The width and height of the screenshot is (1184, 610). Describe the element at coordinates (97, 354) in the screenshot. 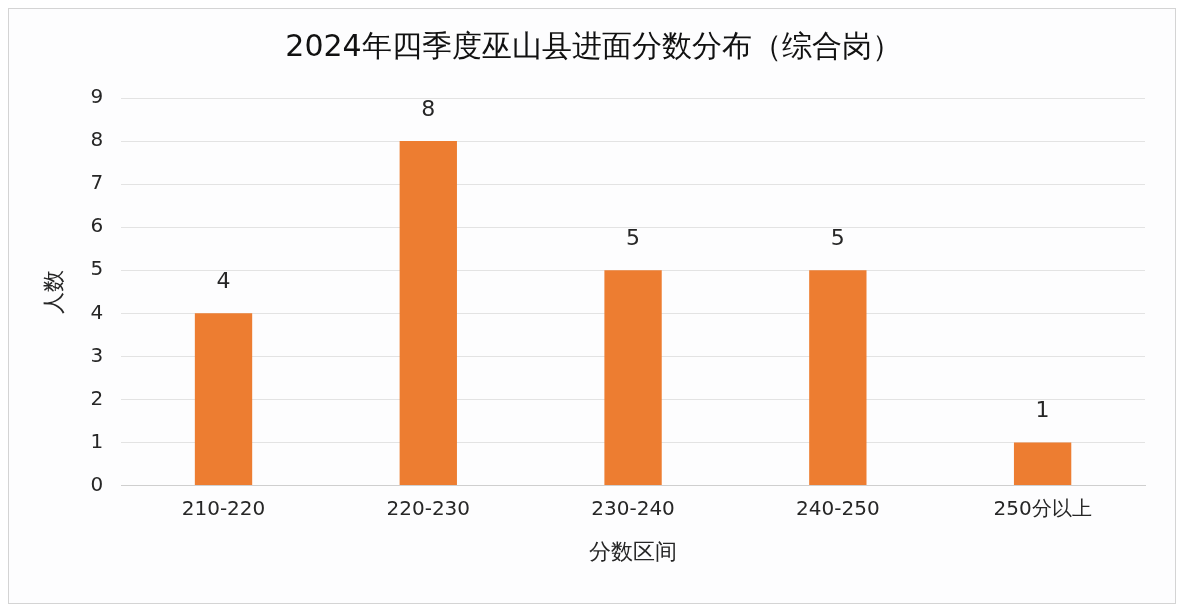

I see `y-tick-label: 3` at that location.